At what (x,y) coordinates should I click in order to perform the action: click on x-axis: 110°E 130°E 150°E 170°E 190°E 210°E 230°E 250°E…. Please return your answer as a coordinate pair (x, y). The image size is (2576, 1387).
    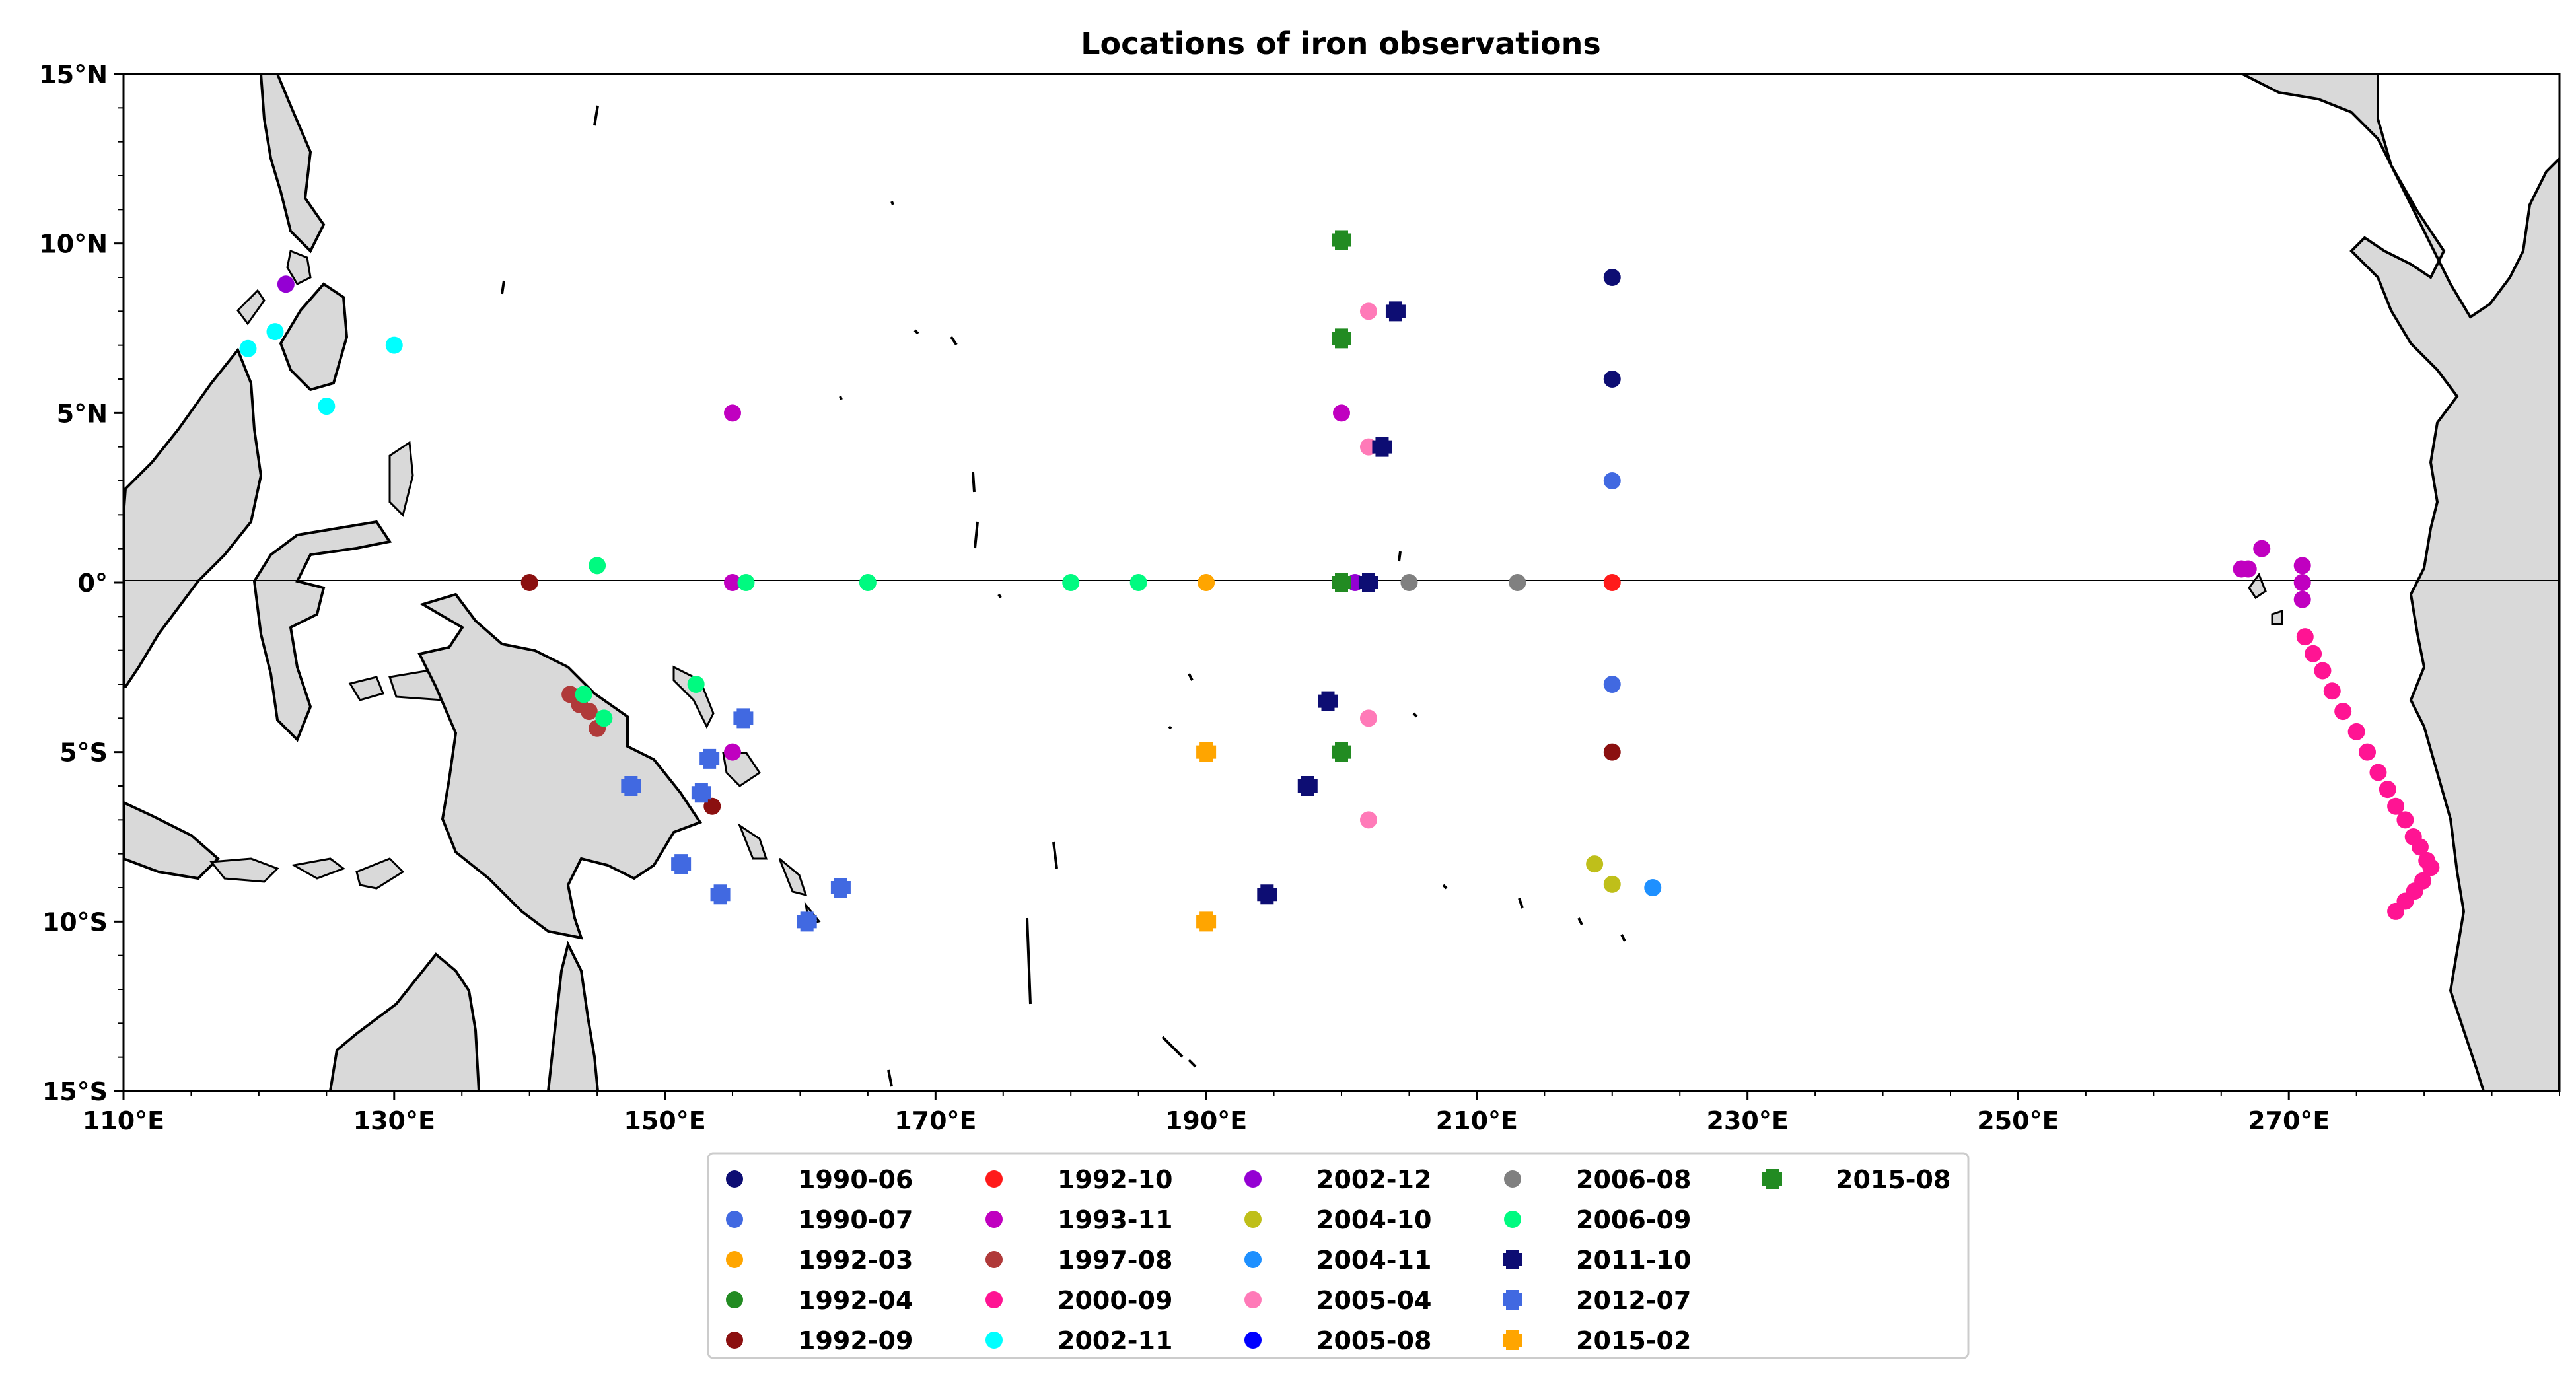
    Looking at the image, I should click on (1322, 1113).